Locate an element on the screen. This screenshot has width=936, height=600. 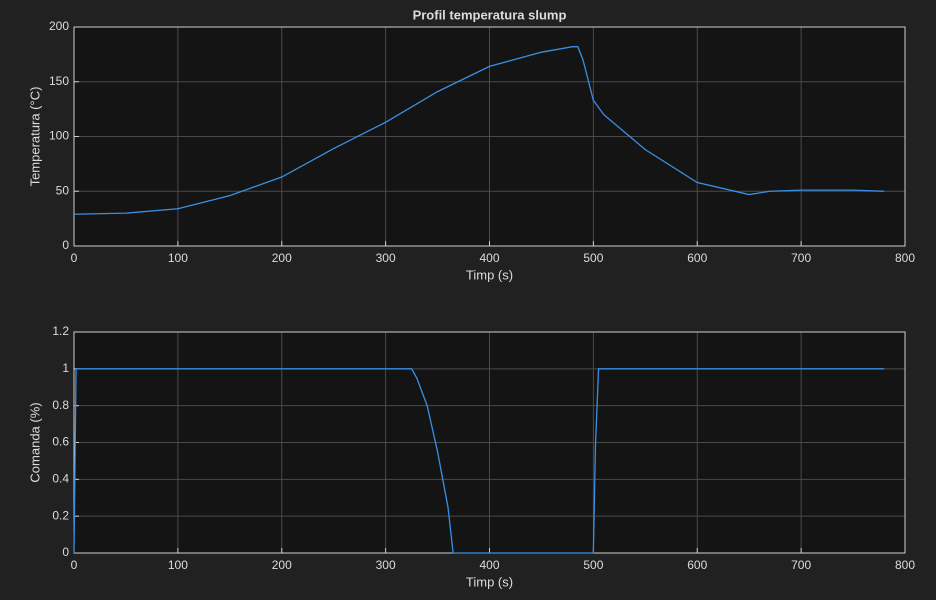
y-tick-label: 0.4 is located at coordinates (60, 479).